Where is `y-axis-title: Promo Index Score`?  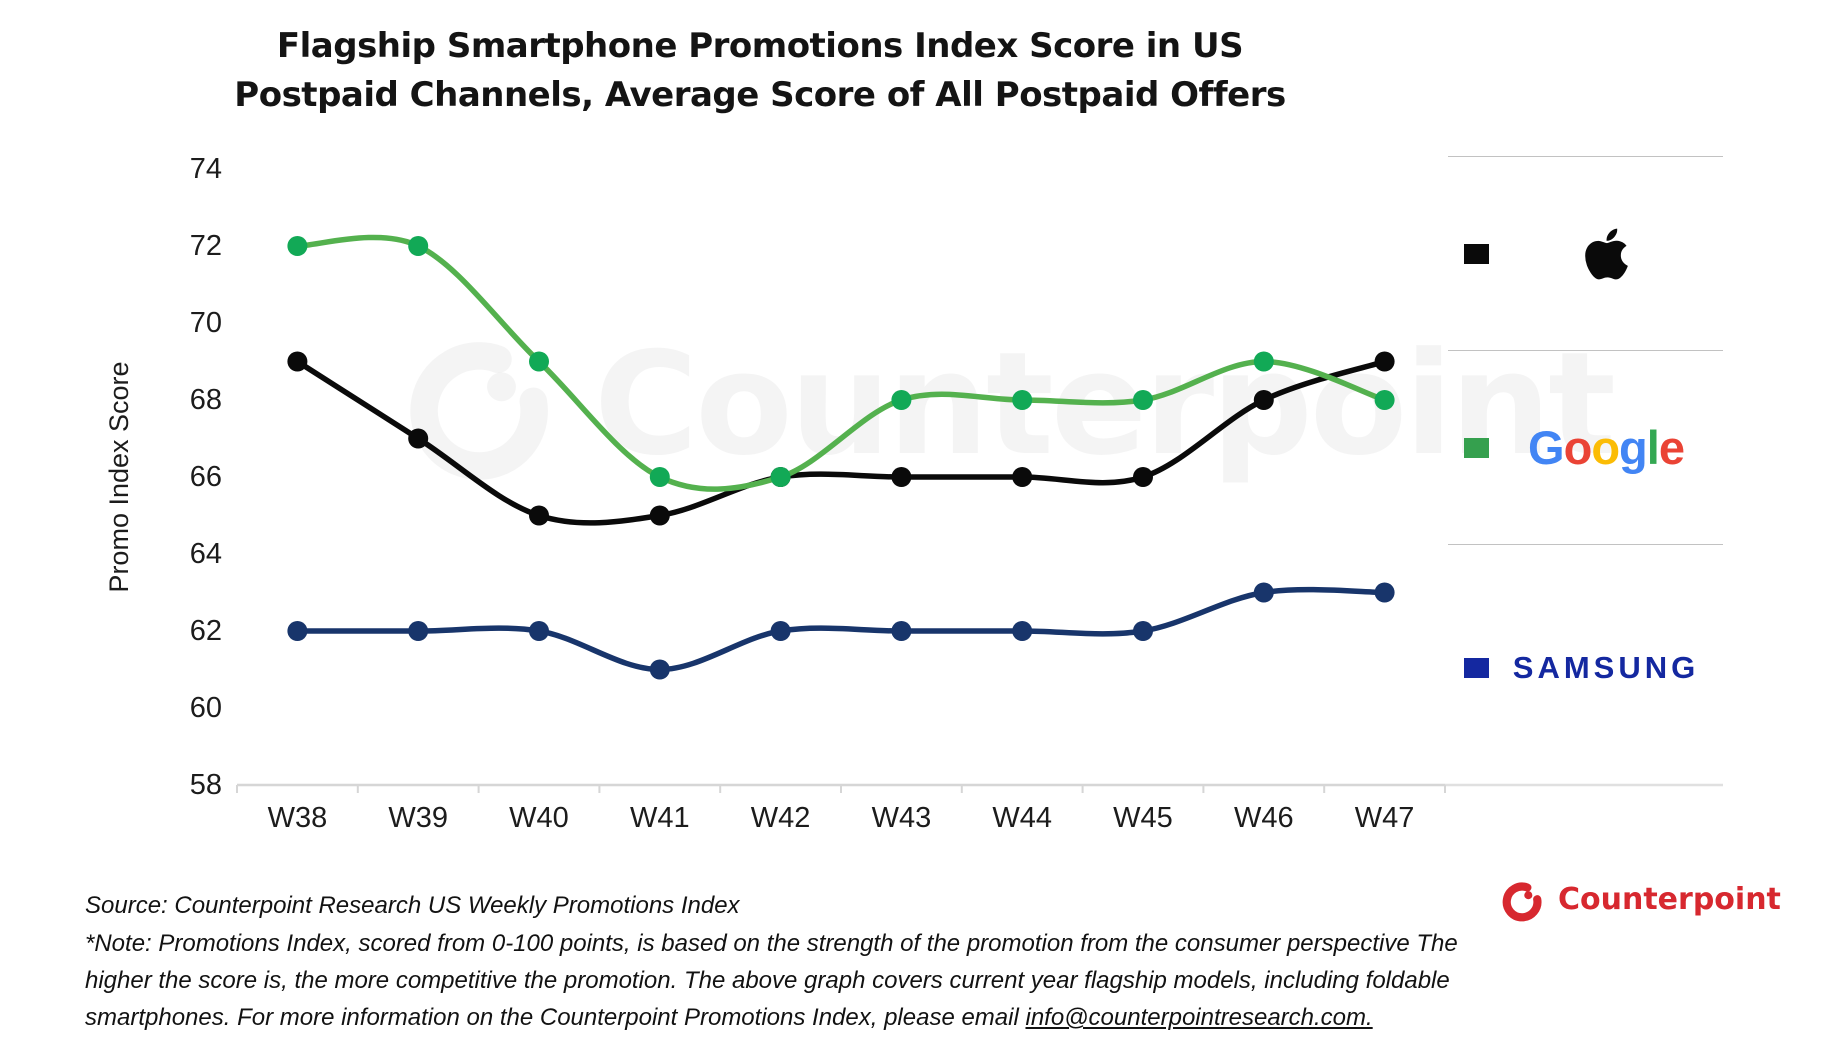
y-axis-title: Promo Index Score is located at coordinates (119, 476).